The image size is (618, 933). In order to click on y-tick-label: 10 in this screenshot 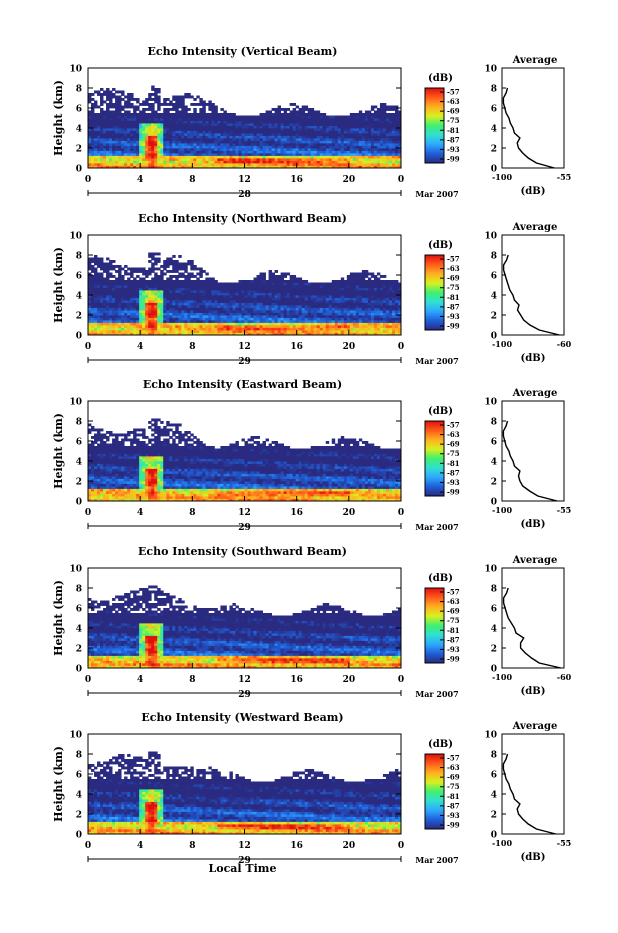, I will do `click(75, 70)`.